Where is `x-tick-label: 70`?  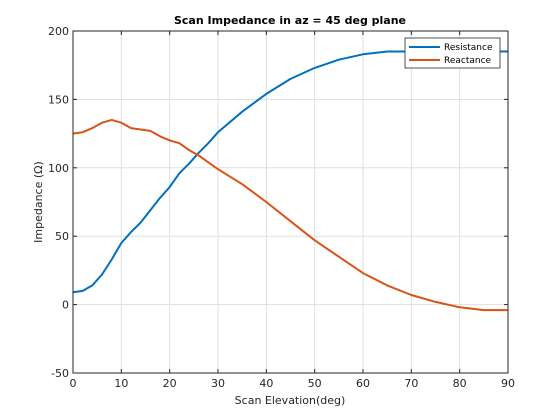 x-tick-label: 70 is located at coordinates (411, 383).